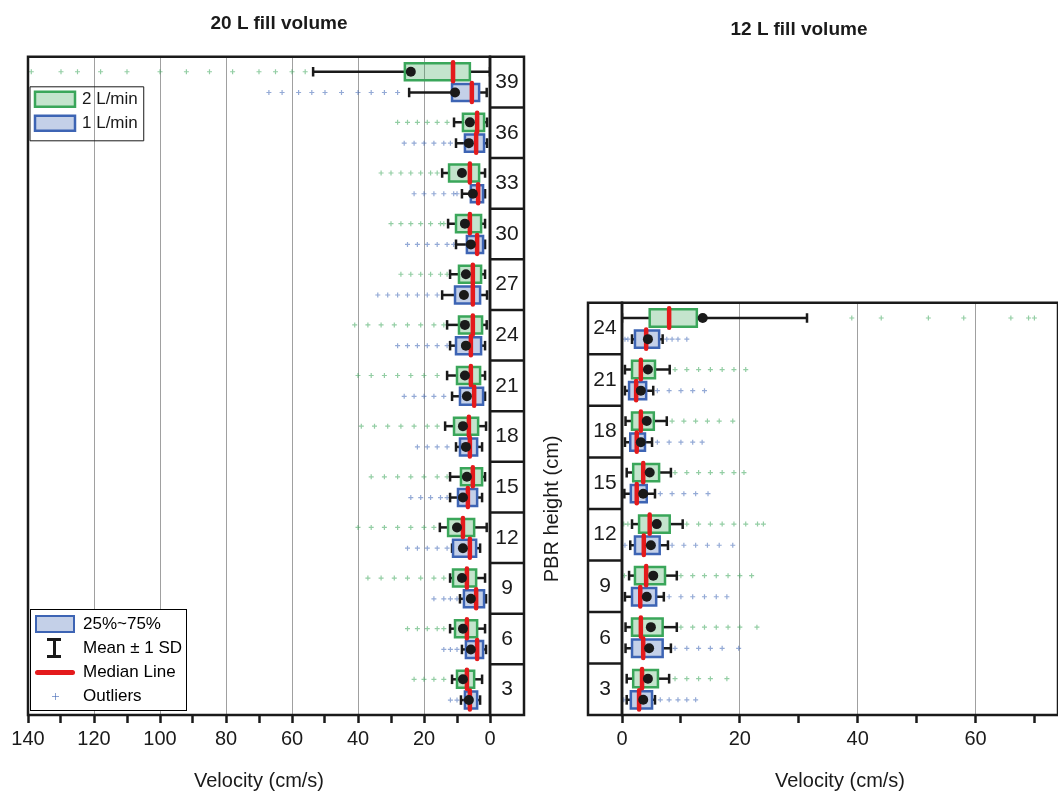  What do you see at coordinates (28, 737) in the screenshot?
I see `x-tick-label: 140` at bounding box center [28, 737].